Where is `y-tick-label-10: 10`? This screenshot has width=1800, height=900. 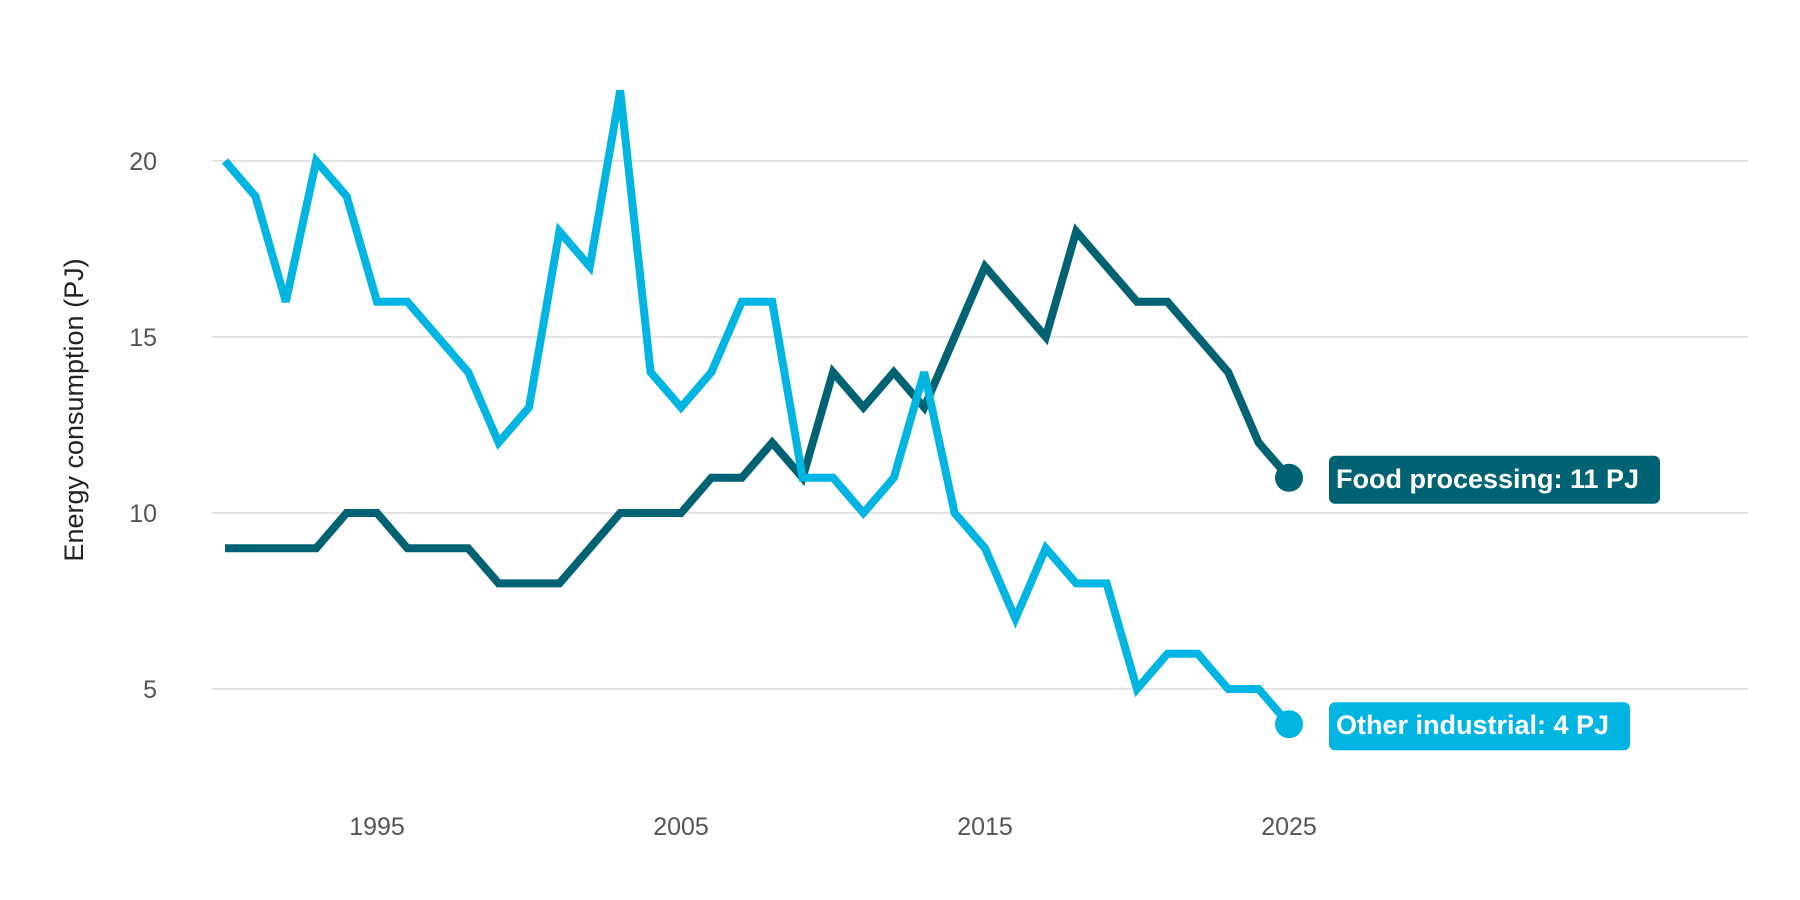 y-tick-label-10: 10 is located at coordinates (143, 514).